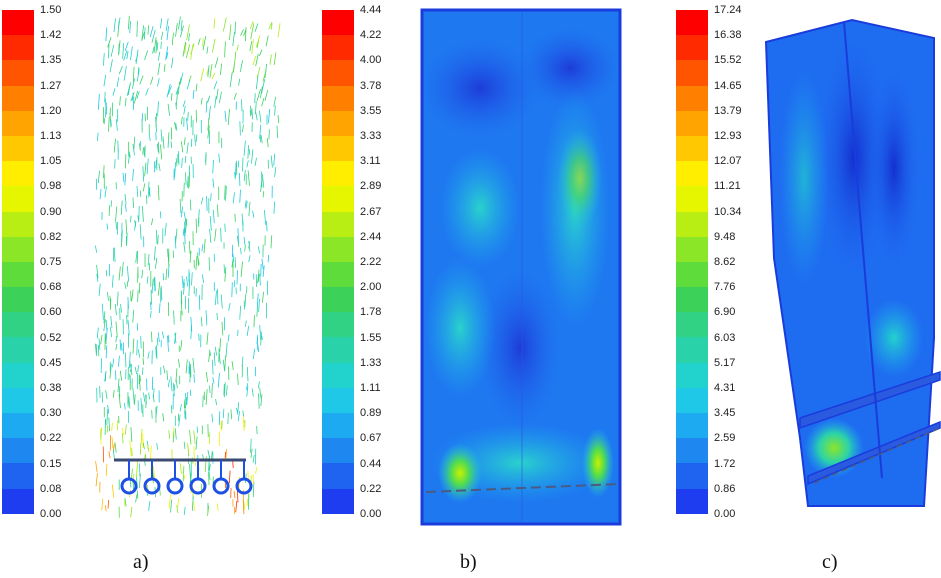 This screenshot has width=941, height=578. I want to click on legend-tick-label: 16.38, so click(728, 35).